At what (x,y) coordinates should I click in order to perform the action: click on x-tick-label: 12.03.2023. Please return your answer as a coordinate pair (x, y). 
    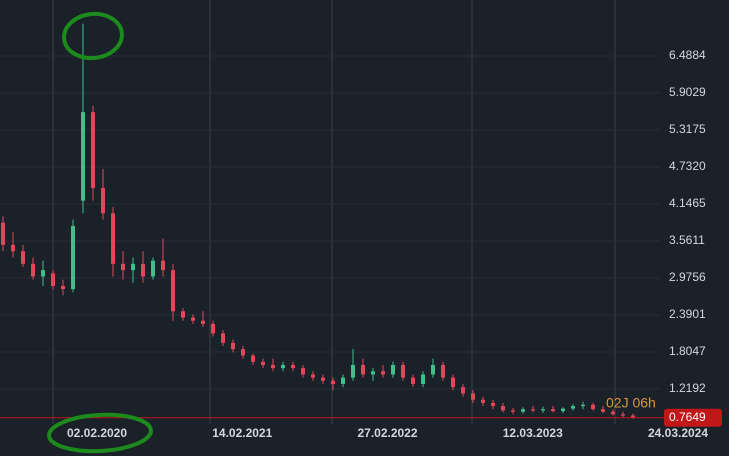
    Looking at the image, I should click on (533, 433).